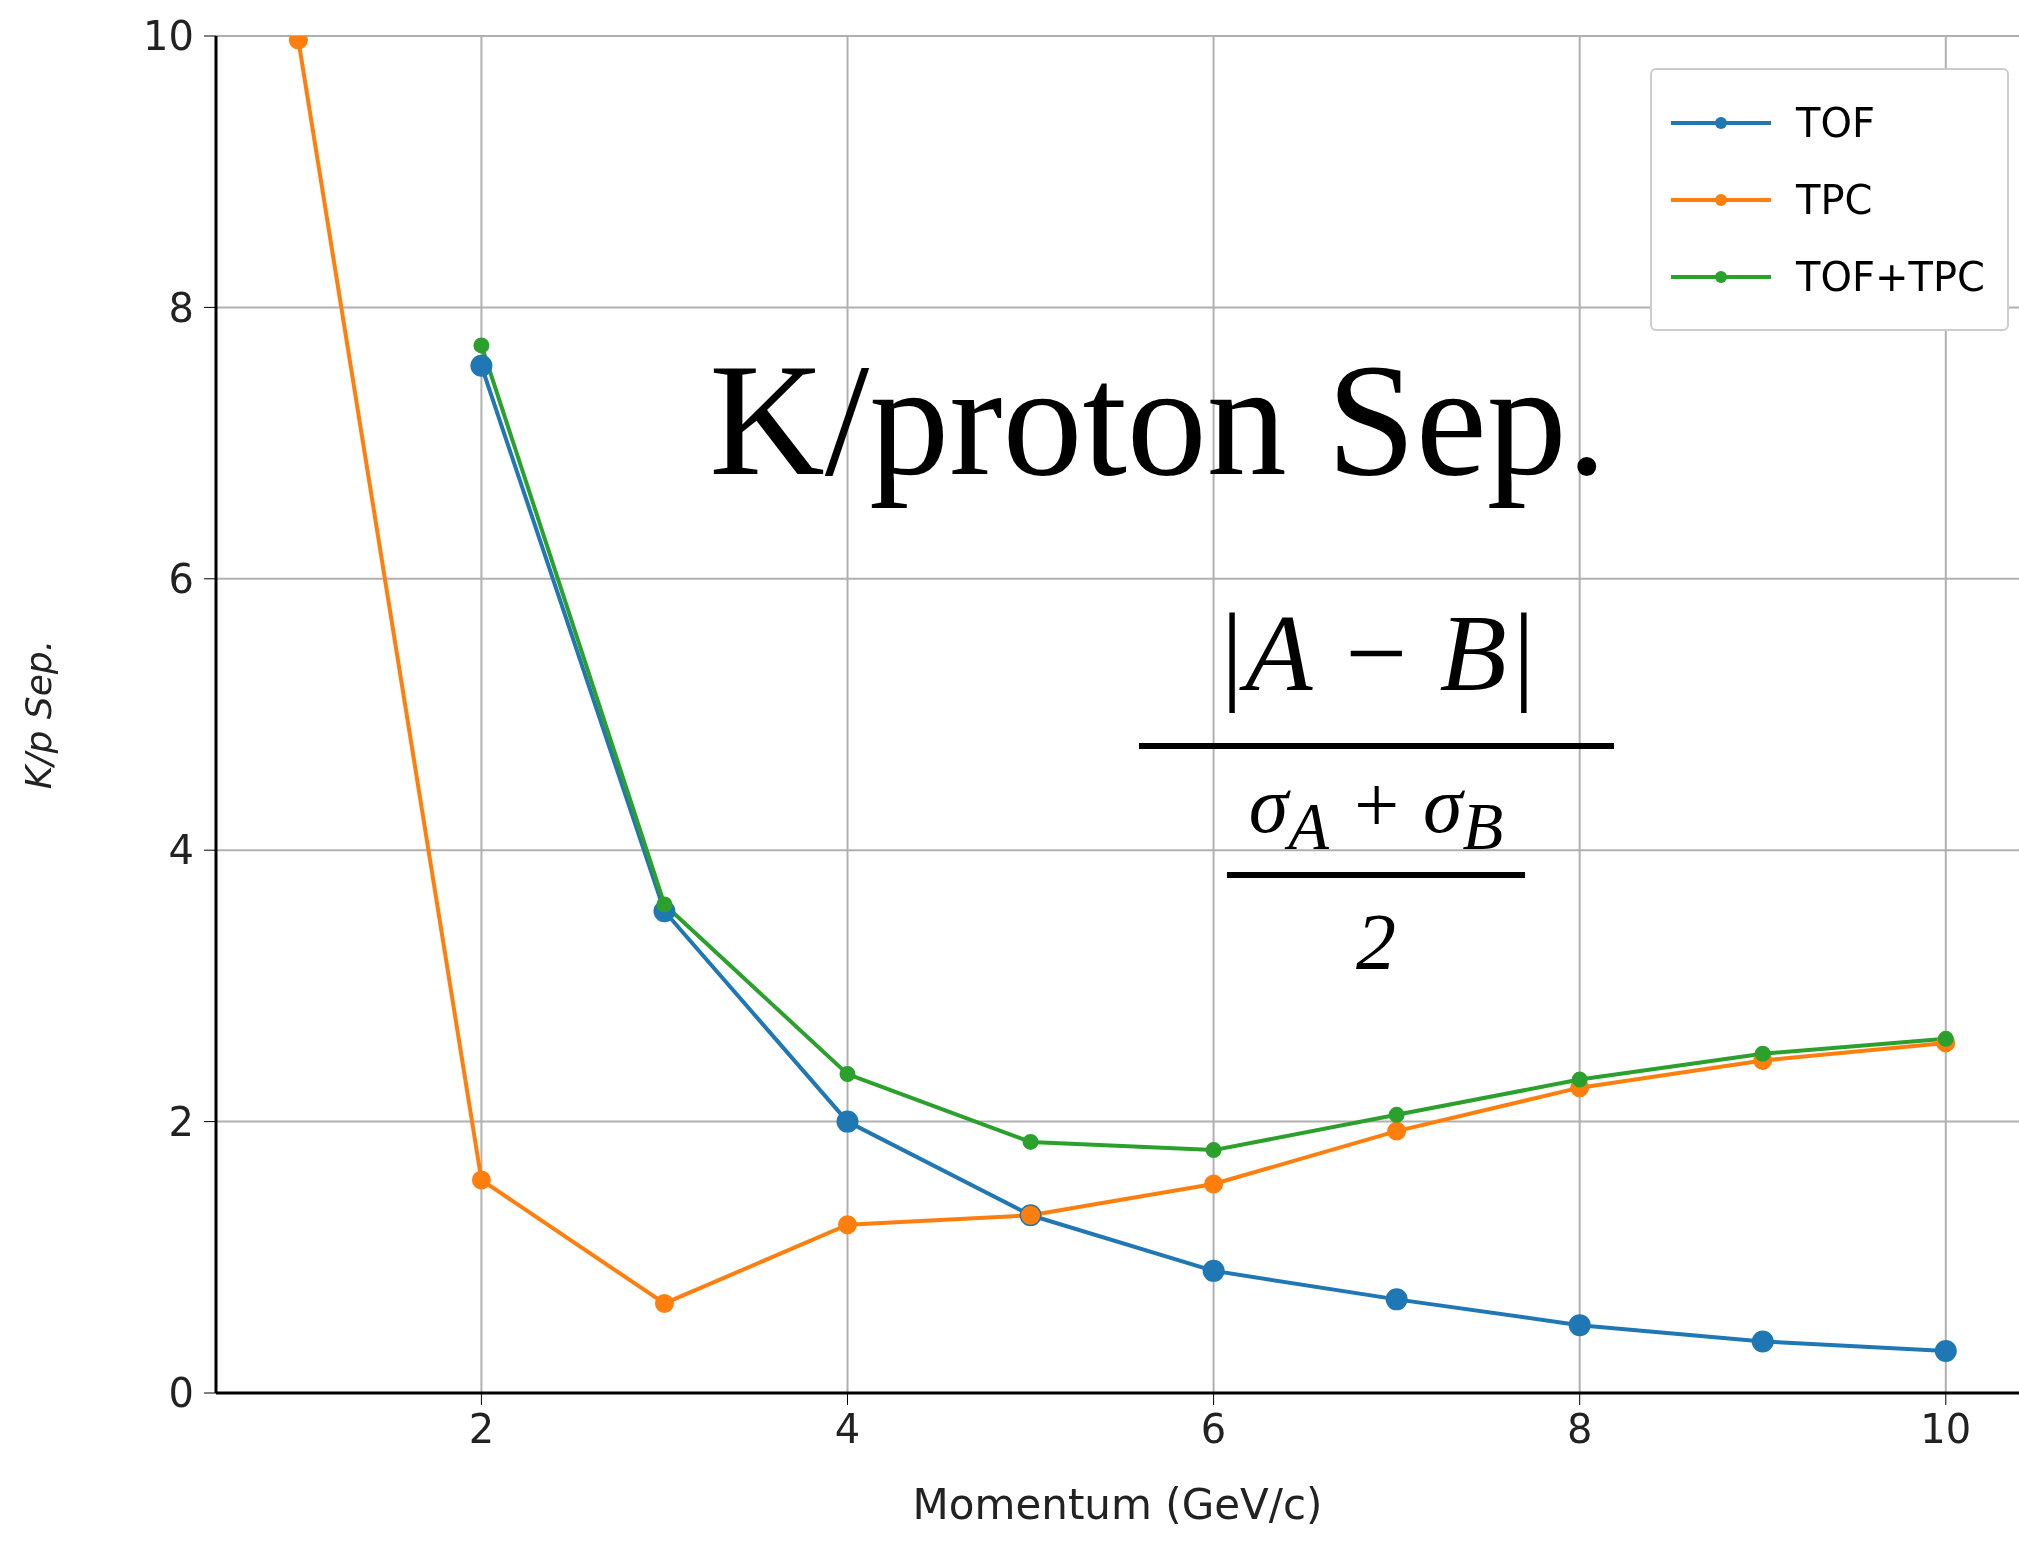 The image size is (2019, 1545). Describe the element at coordinates (1835, 122) in the screenshot. I see `legend-label: TOF` at that location.